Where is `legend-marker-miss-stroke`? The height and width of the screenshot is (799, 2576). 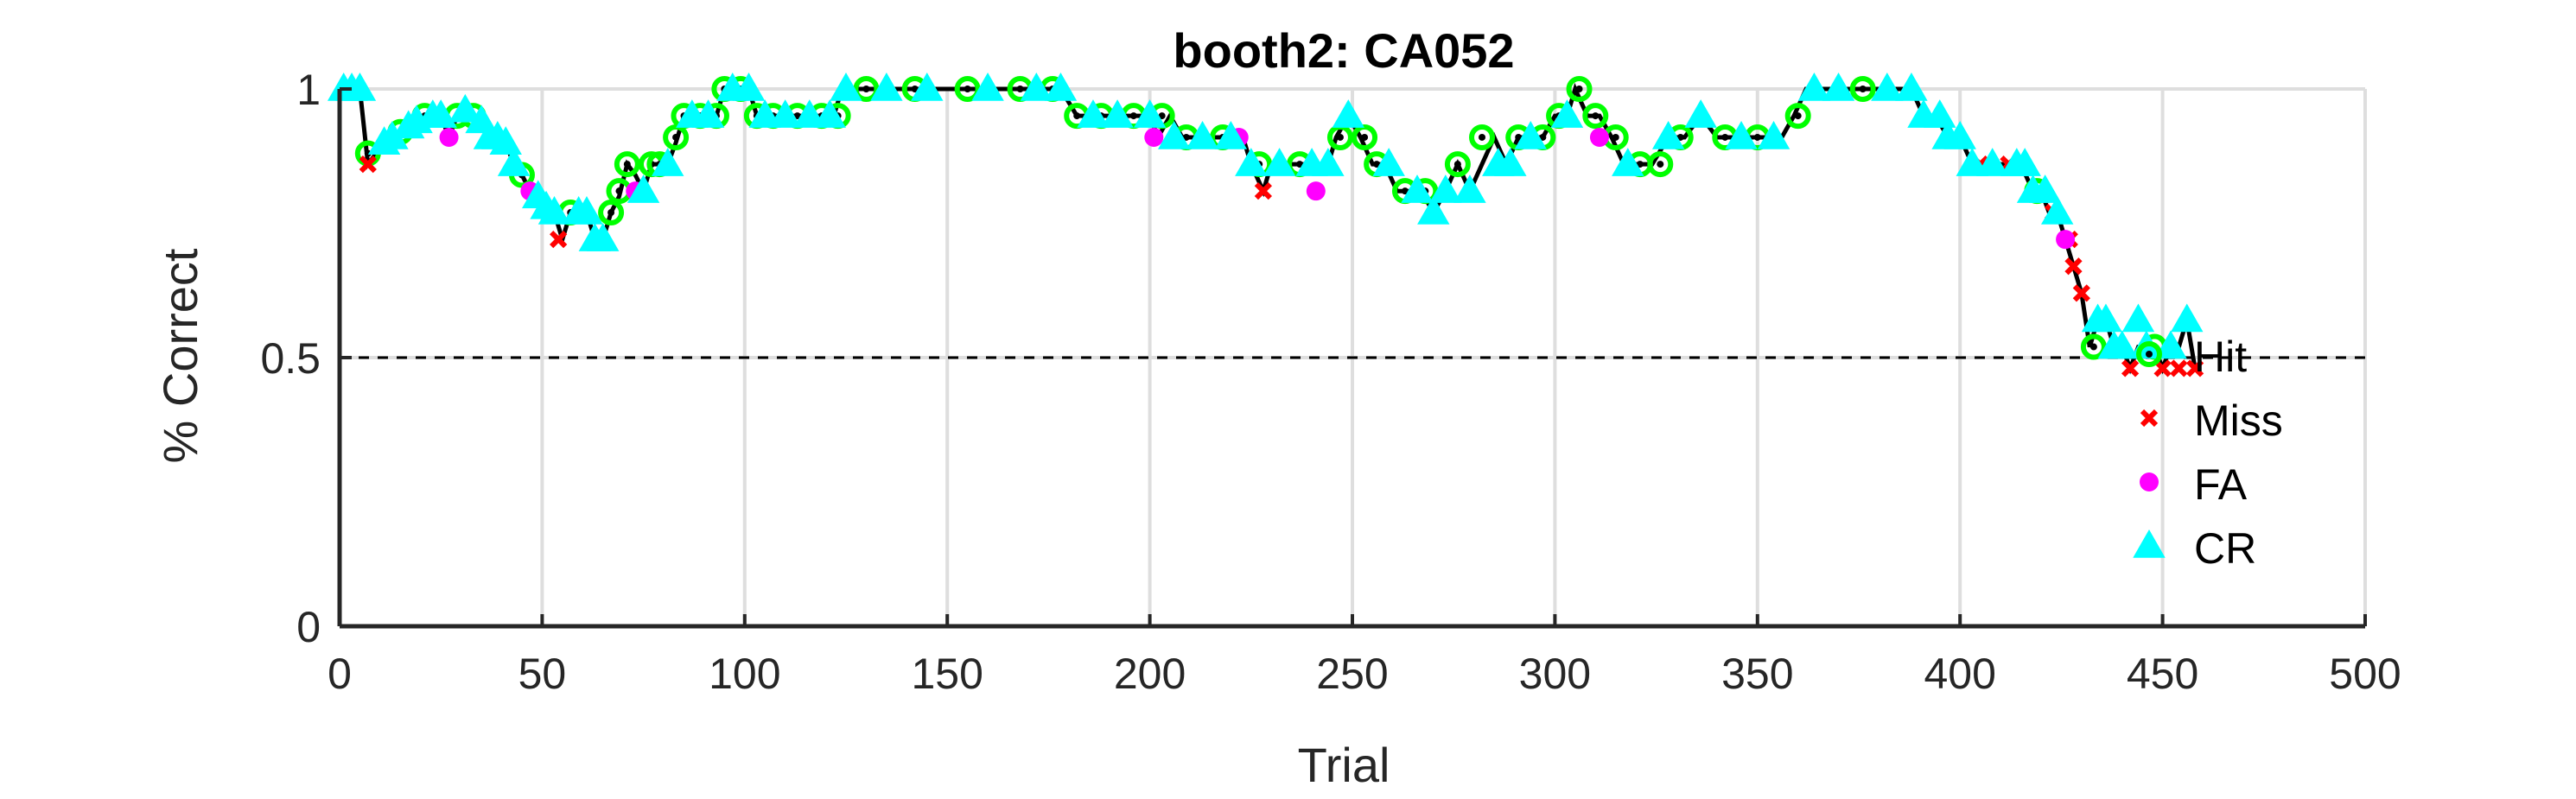 legend-marker-miss-stroke is located at coordinates (2149, 418).